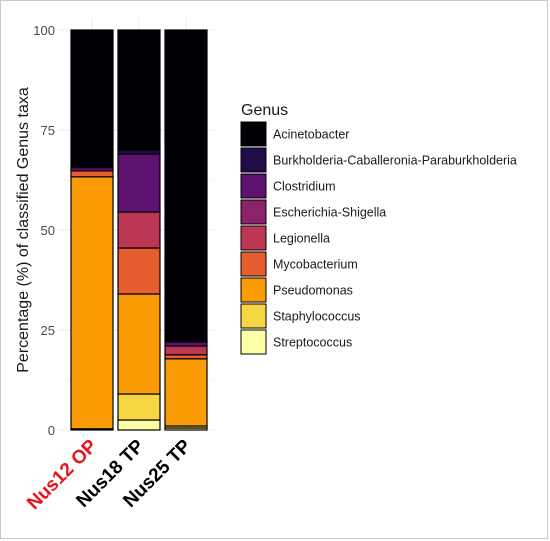  I want to click on y-tick-label: 25, so click(48, 330).